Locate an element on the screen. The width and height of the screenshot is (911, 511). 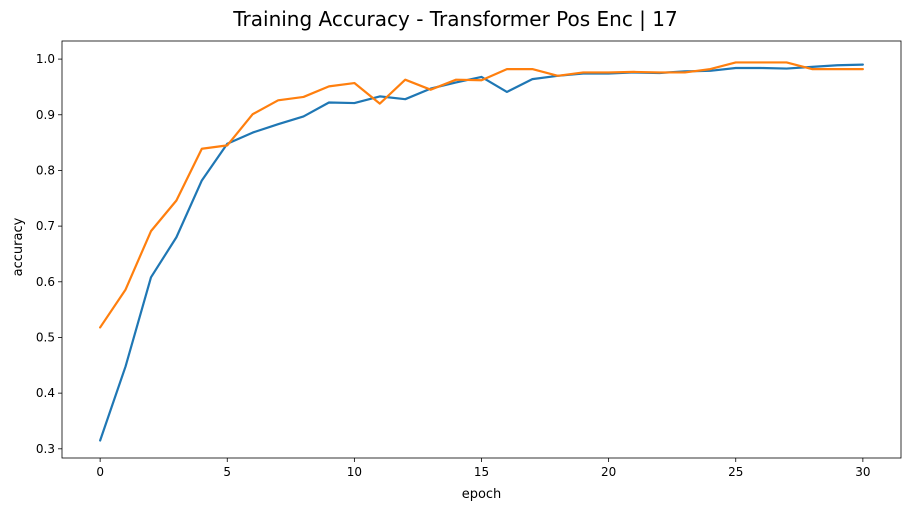
y-tick-label: 0.3 is located at coordinates (45, 449).